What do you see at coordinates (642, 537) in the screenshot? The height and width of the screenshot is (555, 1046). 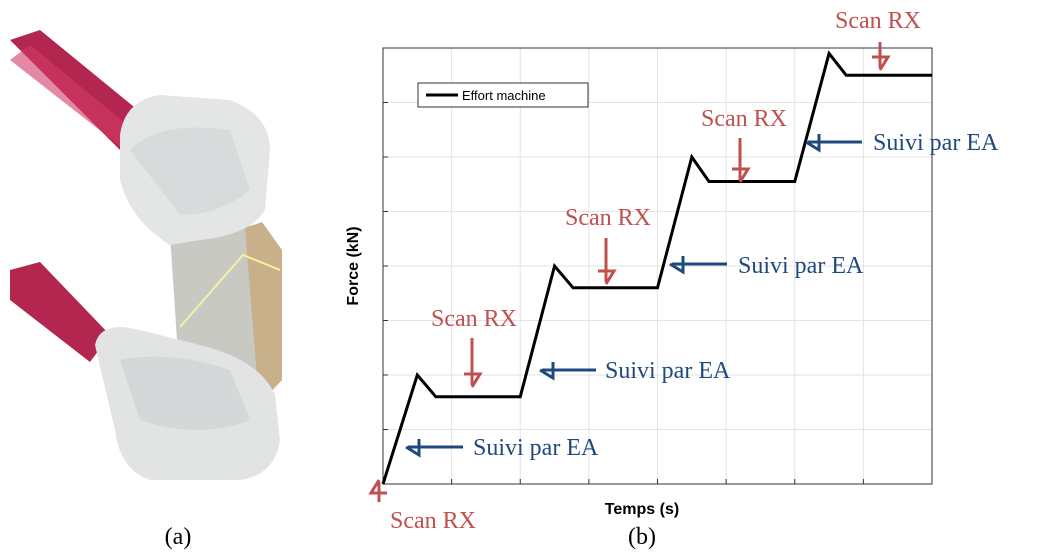 I see `panel-label: (b)` at bounding box center [642, 537].